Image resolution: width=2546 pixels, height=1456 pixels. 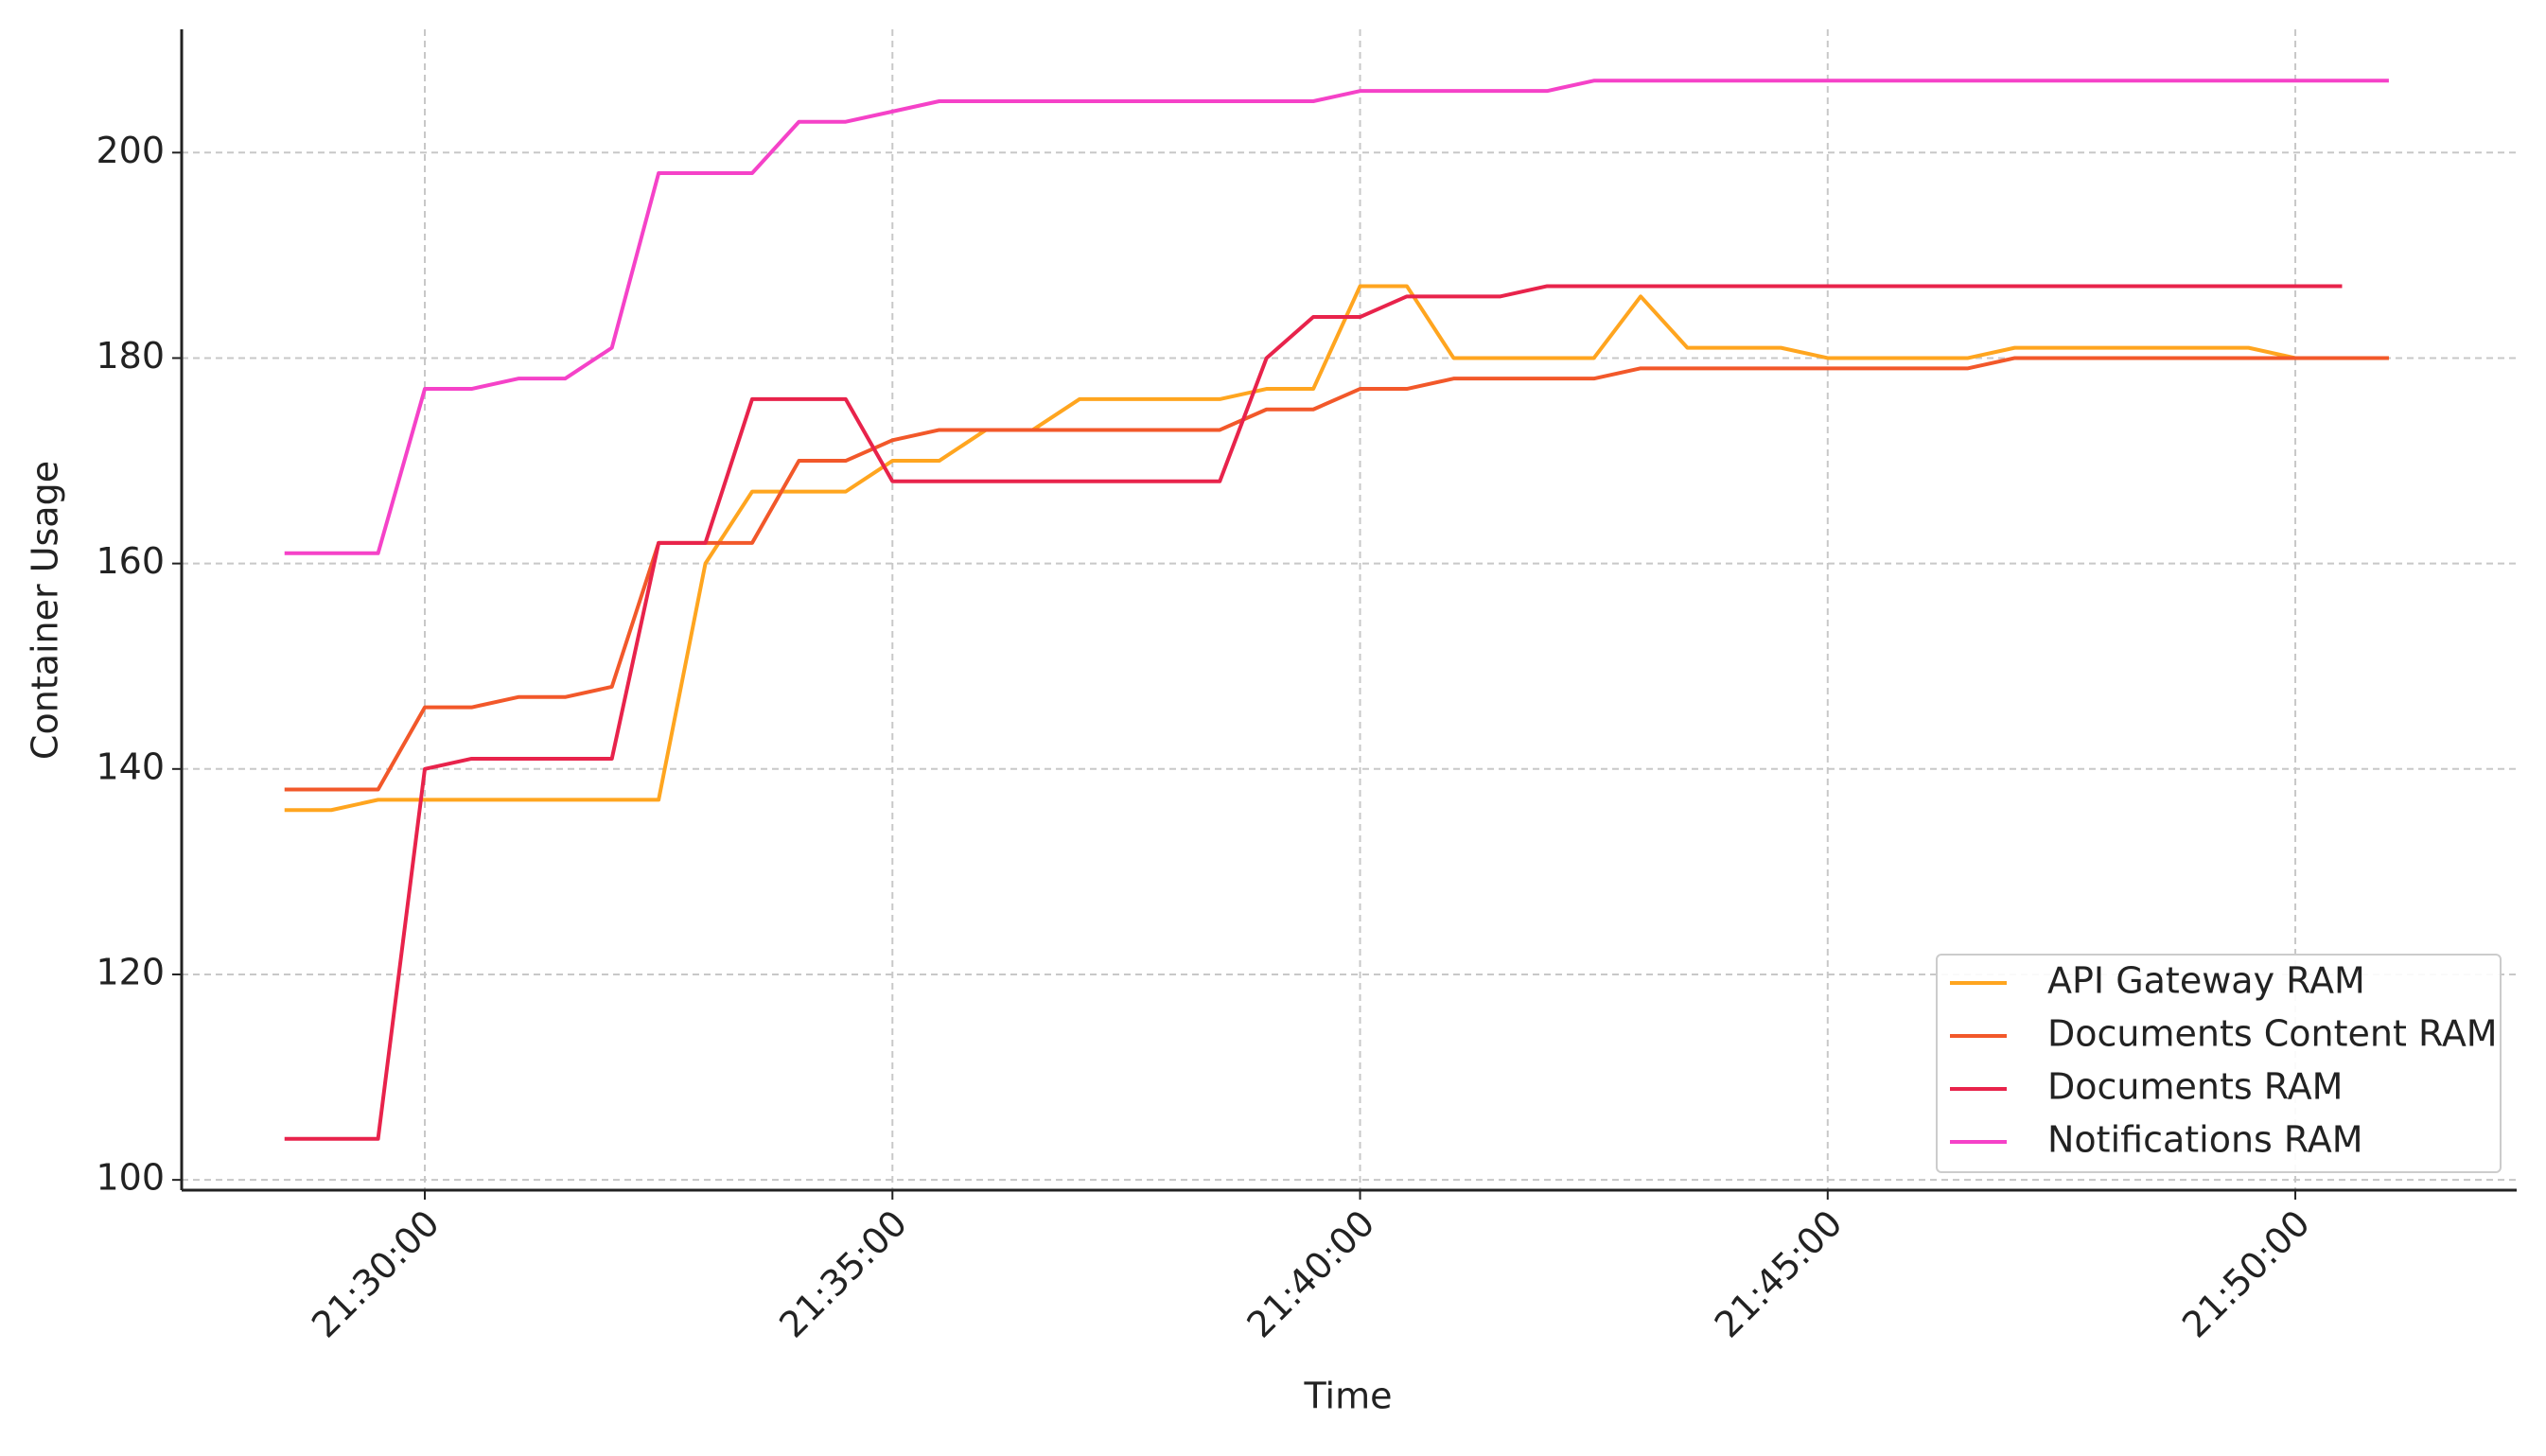 What do you see at coordinates (2205, 1140) in the screenshot?
I see `legend-label: Notifications RAM` at bounding box center [2205, 1140].